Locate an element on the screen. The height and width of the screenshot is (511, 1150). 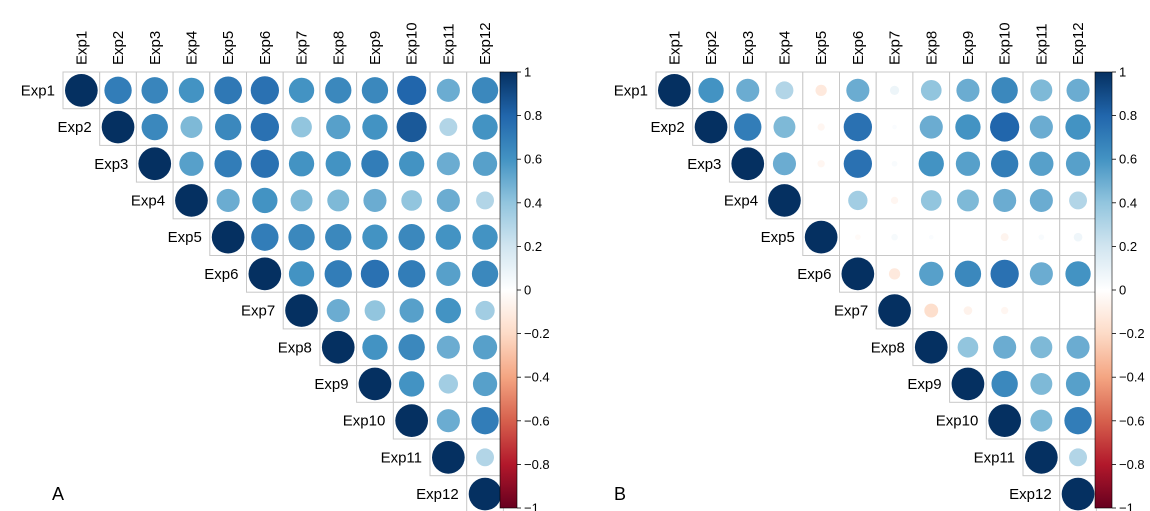
row-label: Exp2 is located at coordinates (667, 127).